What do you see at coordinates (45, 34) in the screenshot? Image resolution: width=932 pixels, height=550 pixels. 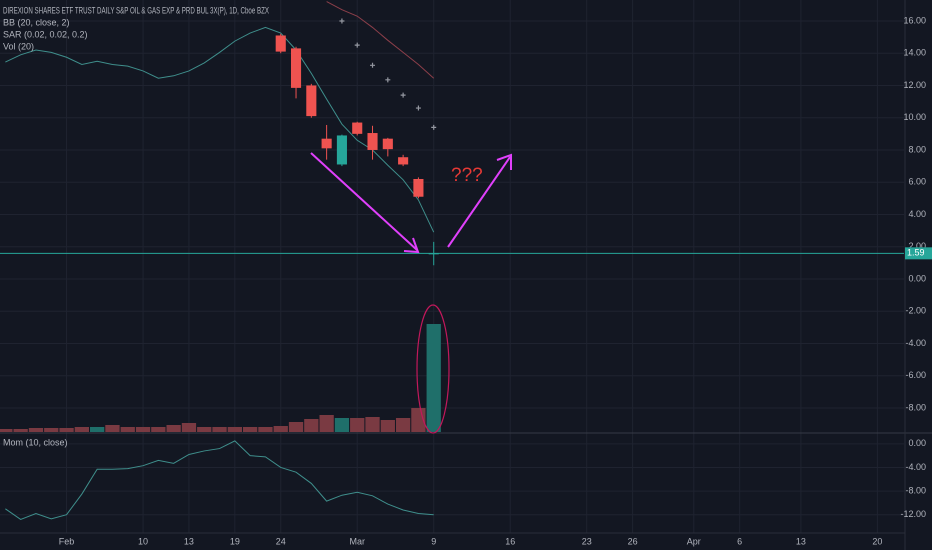 I see `indicator-label: SAR (0.02, 0.02, 0.2)` at bounding box center [45, 34].